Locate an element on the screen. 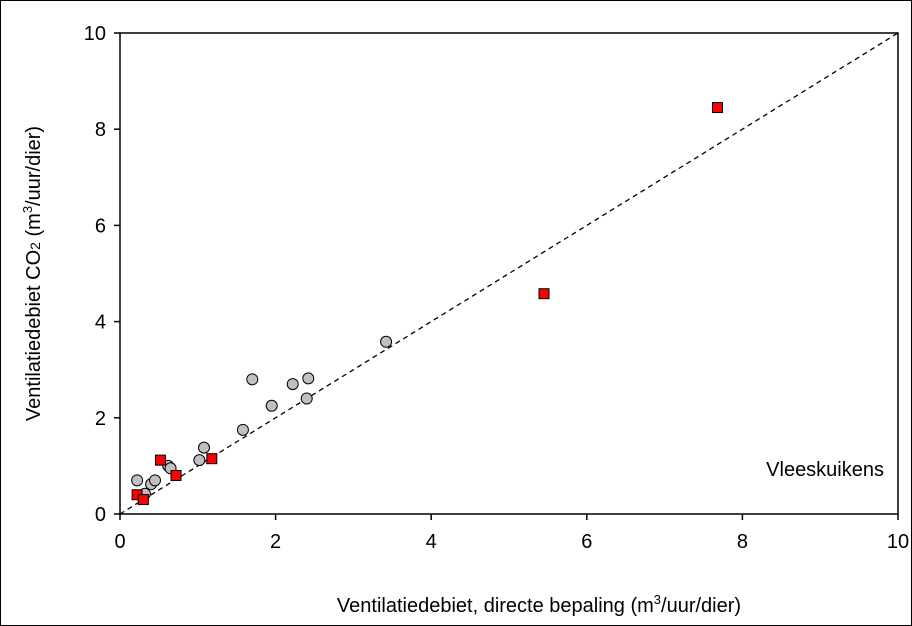  y-tick-label: 6 is located at coordinates (100, 226).